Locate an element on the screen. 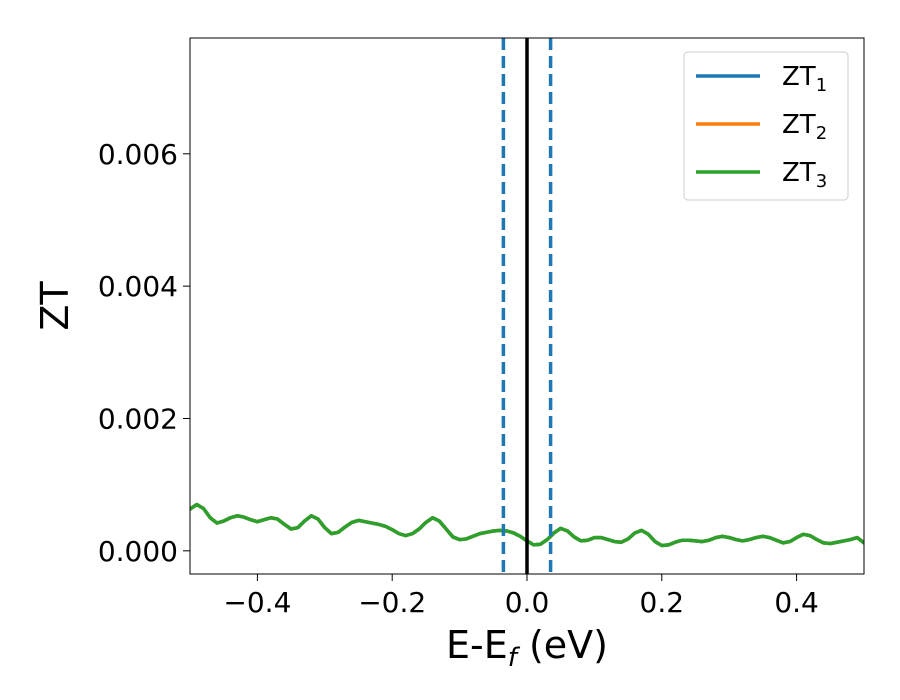  x-axis-label: E-Ef (eV) is located at coordinates (527, 648).